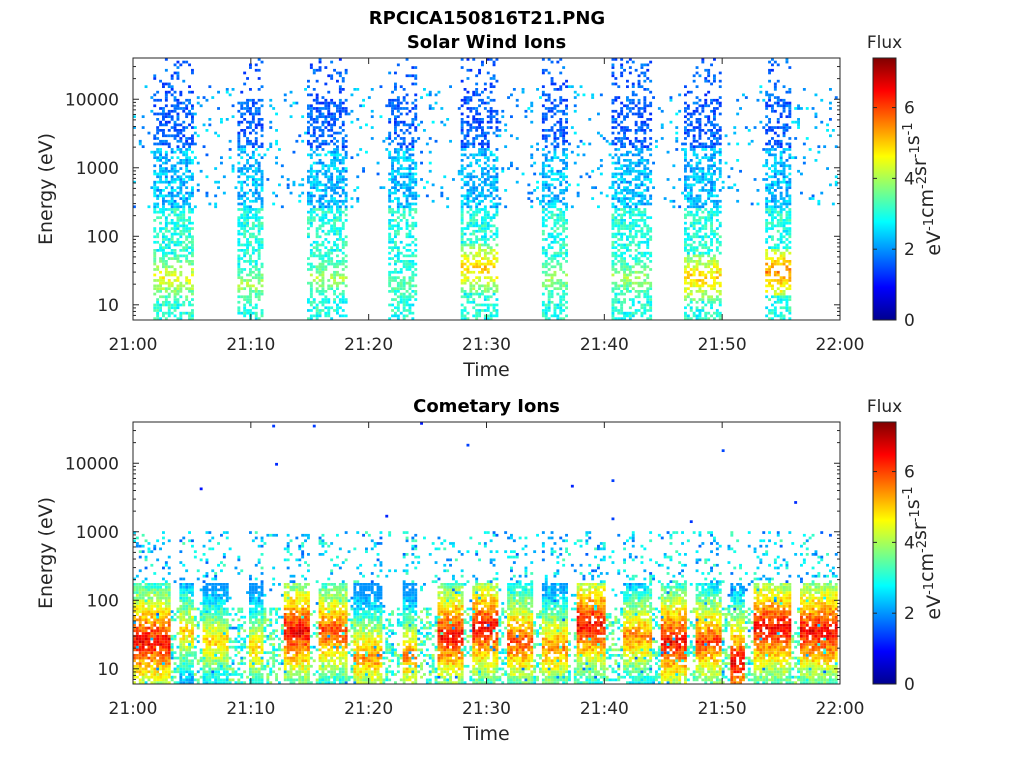  Describe the element at coordinates (486, 406) in the screenshot. I see `panel-title: Cometary Ions` at that location.